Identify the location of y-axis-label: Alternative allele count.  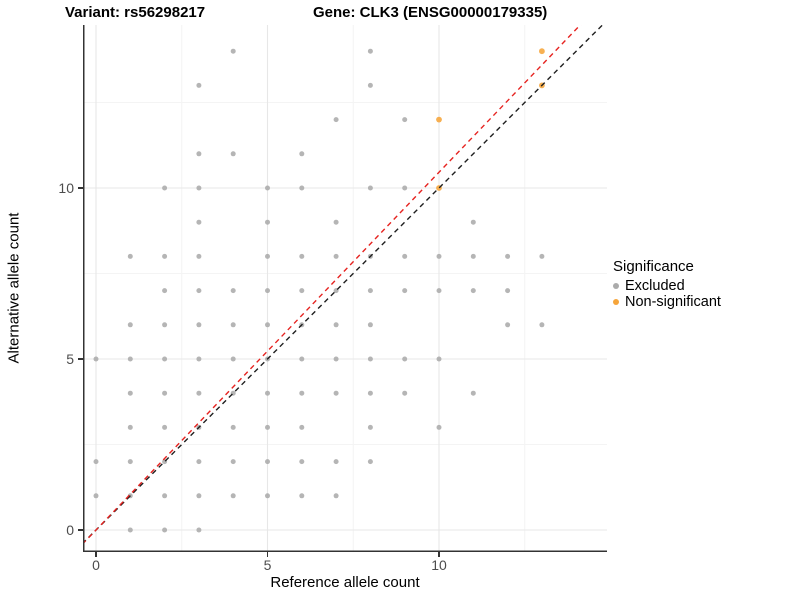
(14, 288).